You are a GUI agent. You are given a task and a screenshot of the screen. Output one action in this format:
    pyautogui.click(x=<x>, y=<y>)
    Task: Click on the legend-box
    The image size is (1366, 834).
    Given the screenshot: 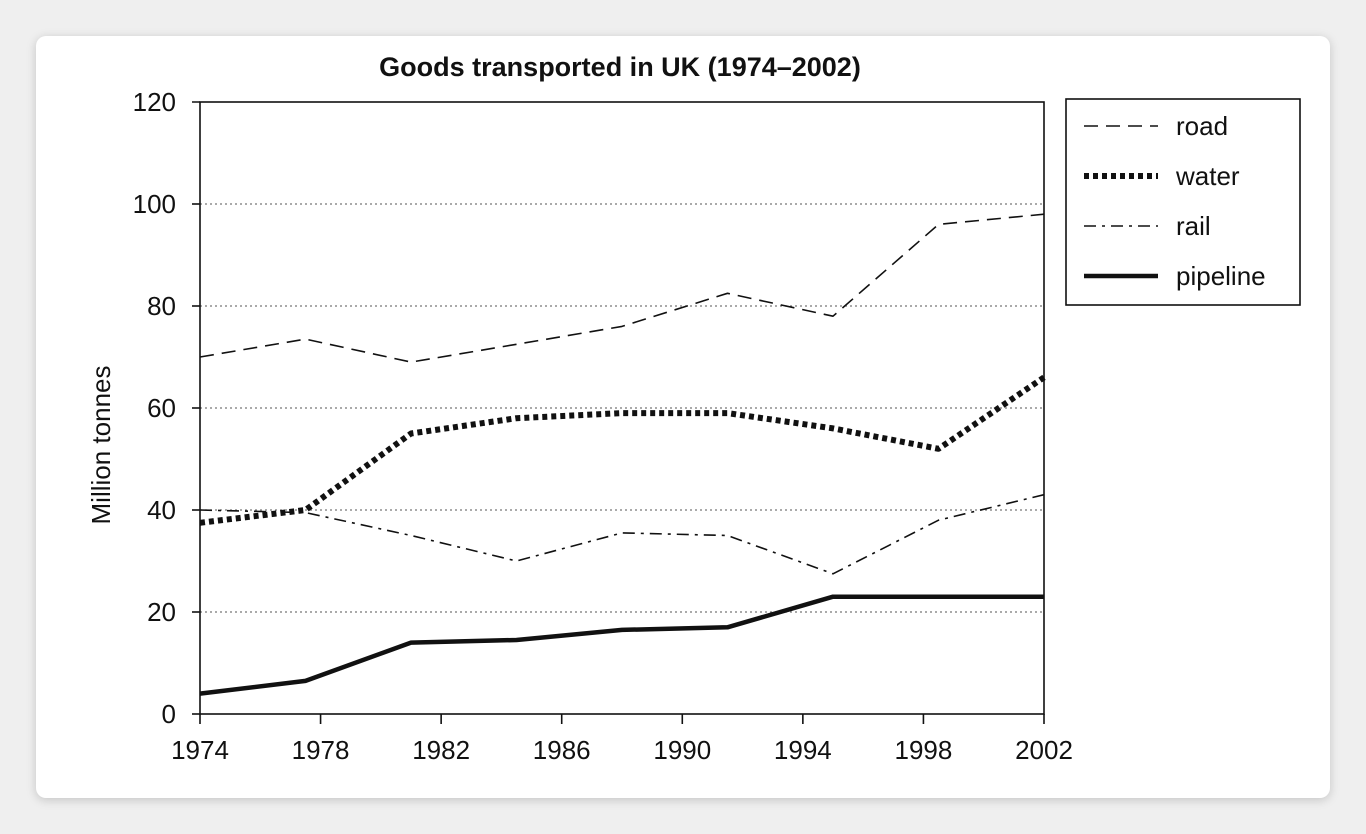 What is the action you would take?
    pyautogui.click(x=1183, y=202)
    